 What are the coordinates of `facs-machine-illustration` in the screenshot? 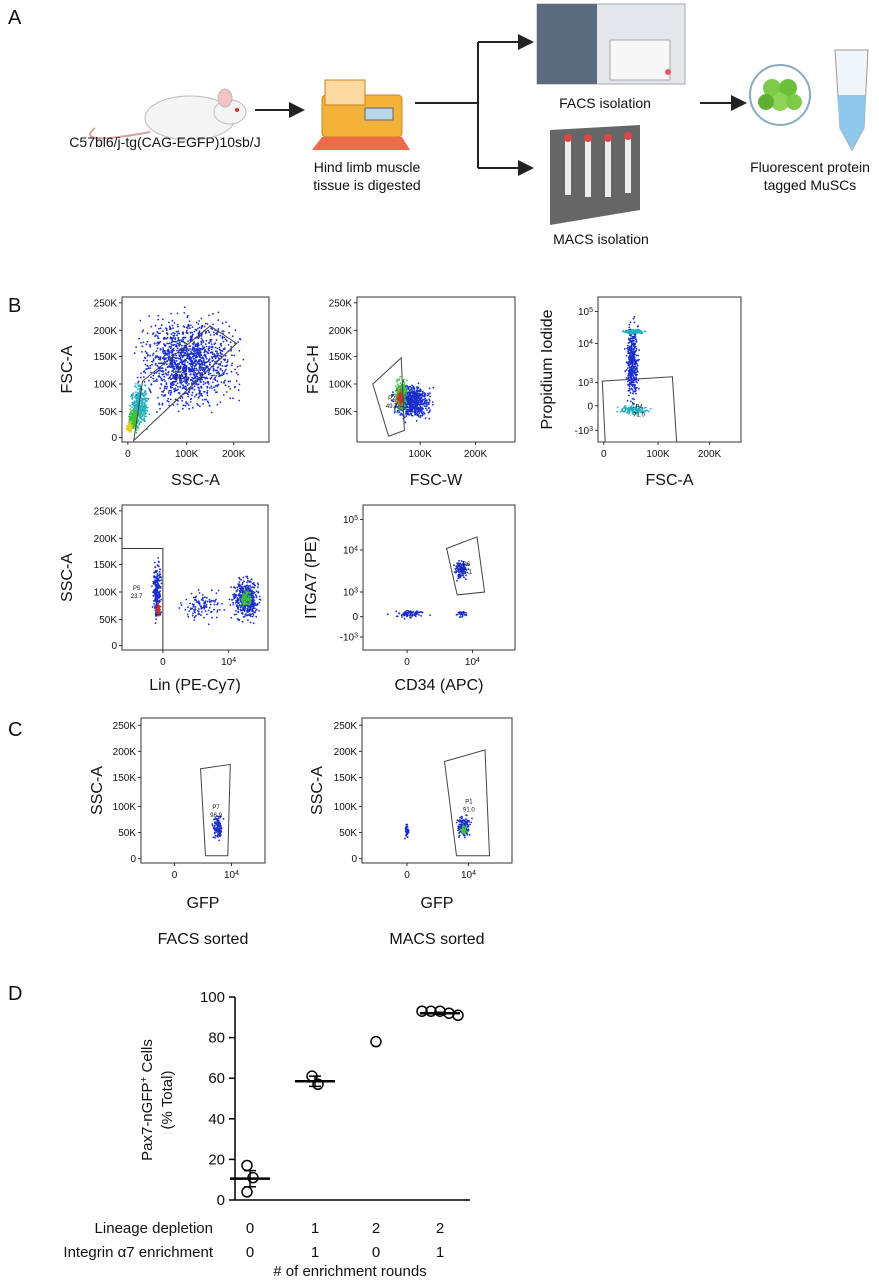 It's located at (611, 44).